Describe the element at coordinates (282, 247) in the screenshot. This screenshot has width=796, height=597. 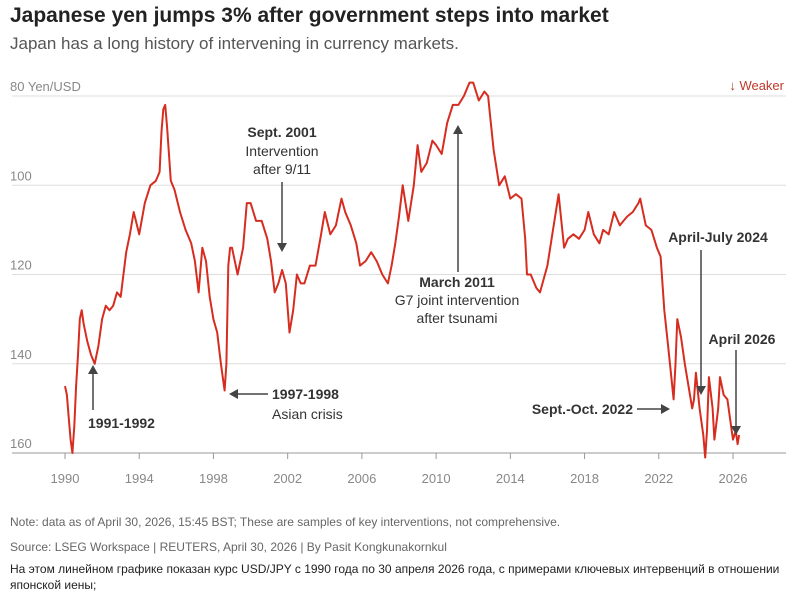
I see `arrowhead-2001` at that location.